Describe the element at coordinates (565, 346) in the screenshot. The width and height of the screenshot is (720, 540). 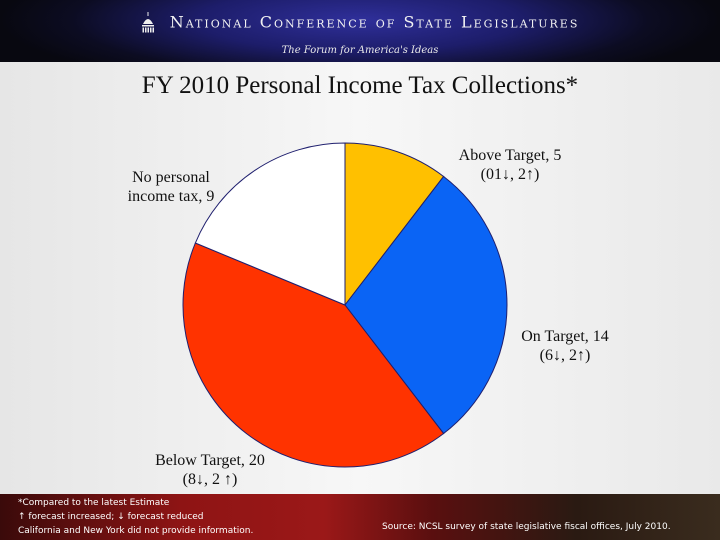
I see `label-on-target: On Target, 14 (6↓, 2↑)` at that location.